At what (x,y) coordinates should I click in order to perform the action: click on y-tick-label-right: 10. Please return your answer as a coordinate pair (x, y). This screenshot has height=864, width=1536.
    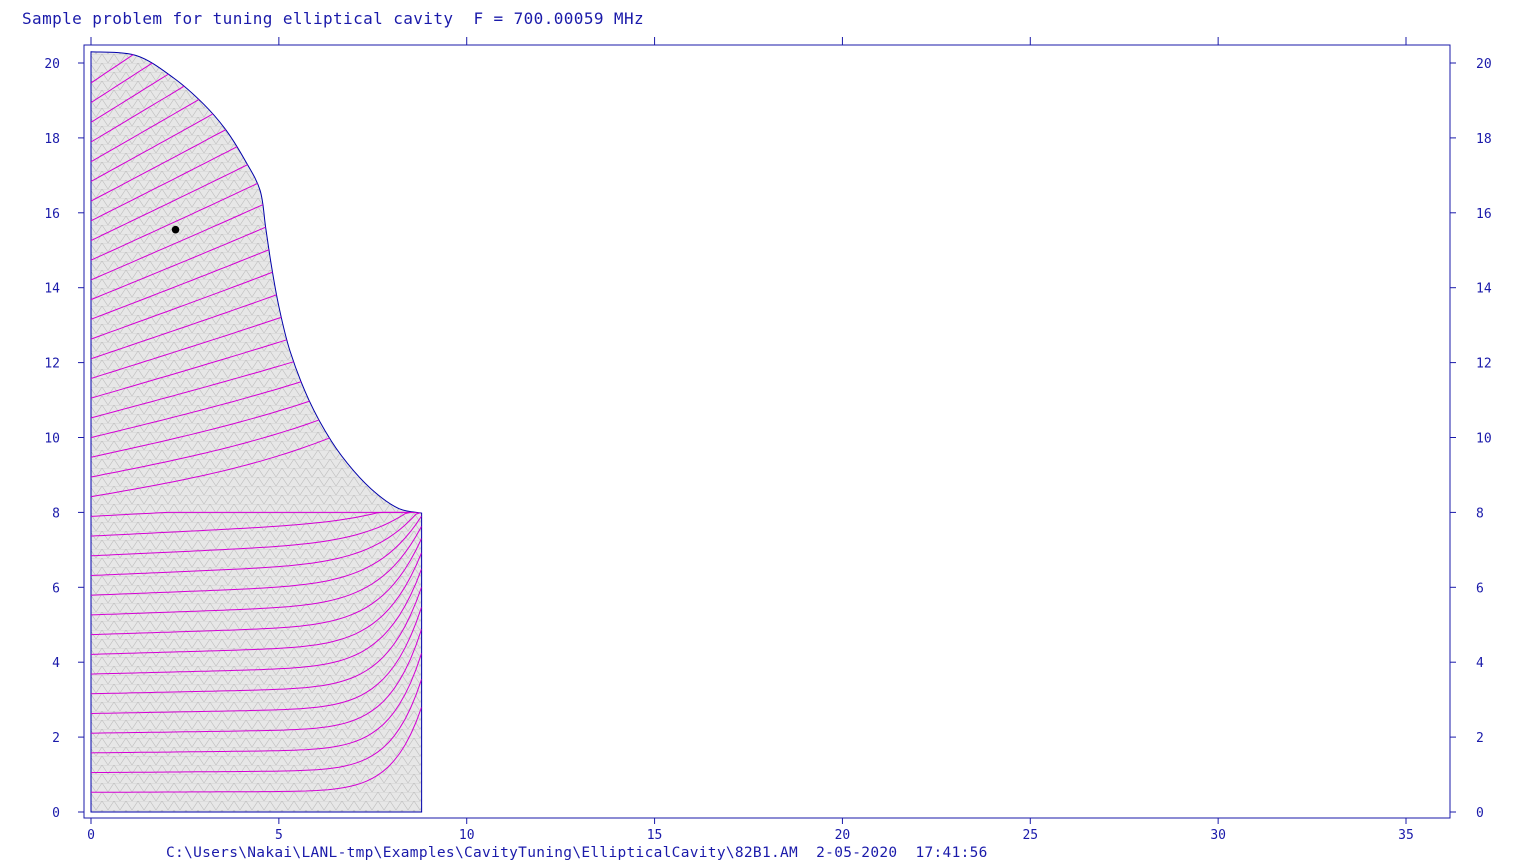
    Looking at the image, I should click on (1484, 439).